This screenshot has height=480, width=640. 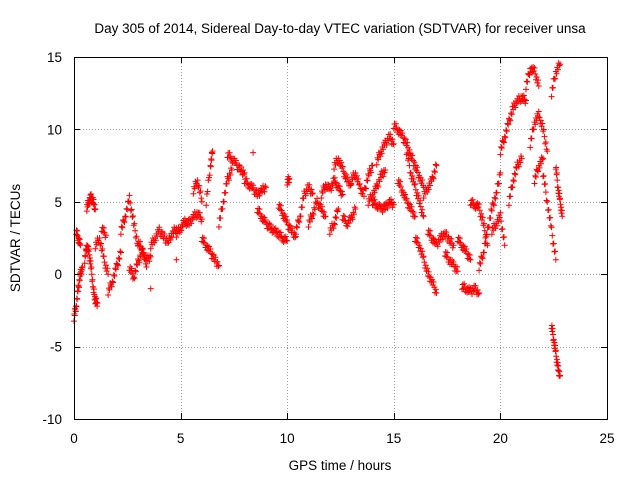 I want to click on x-tick-label: 20, so click(x=500, y=438).